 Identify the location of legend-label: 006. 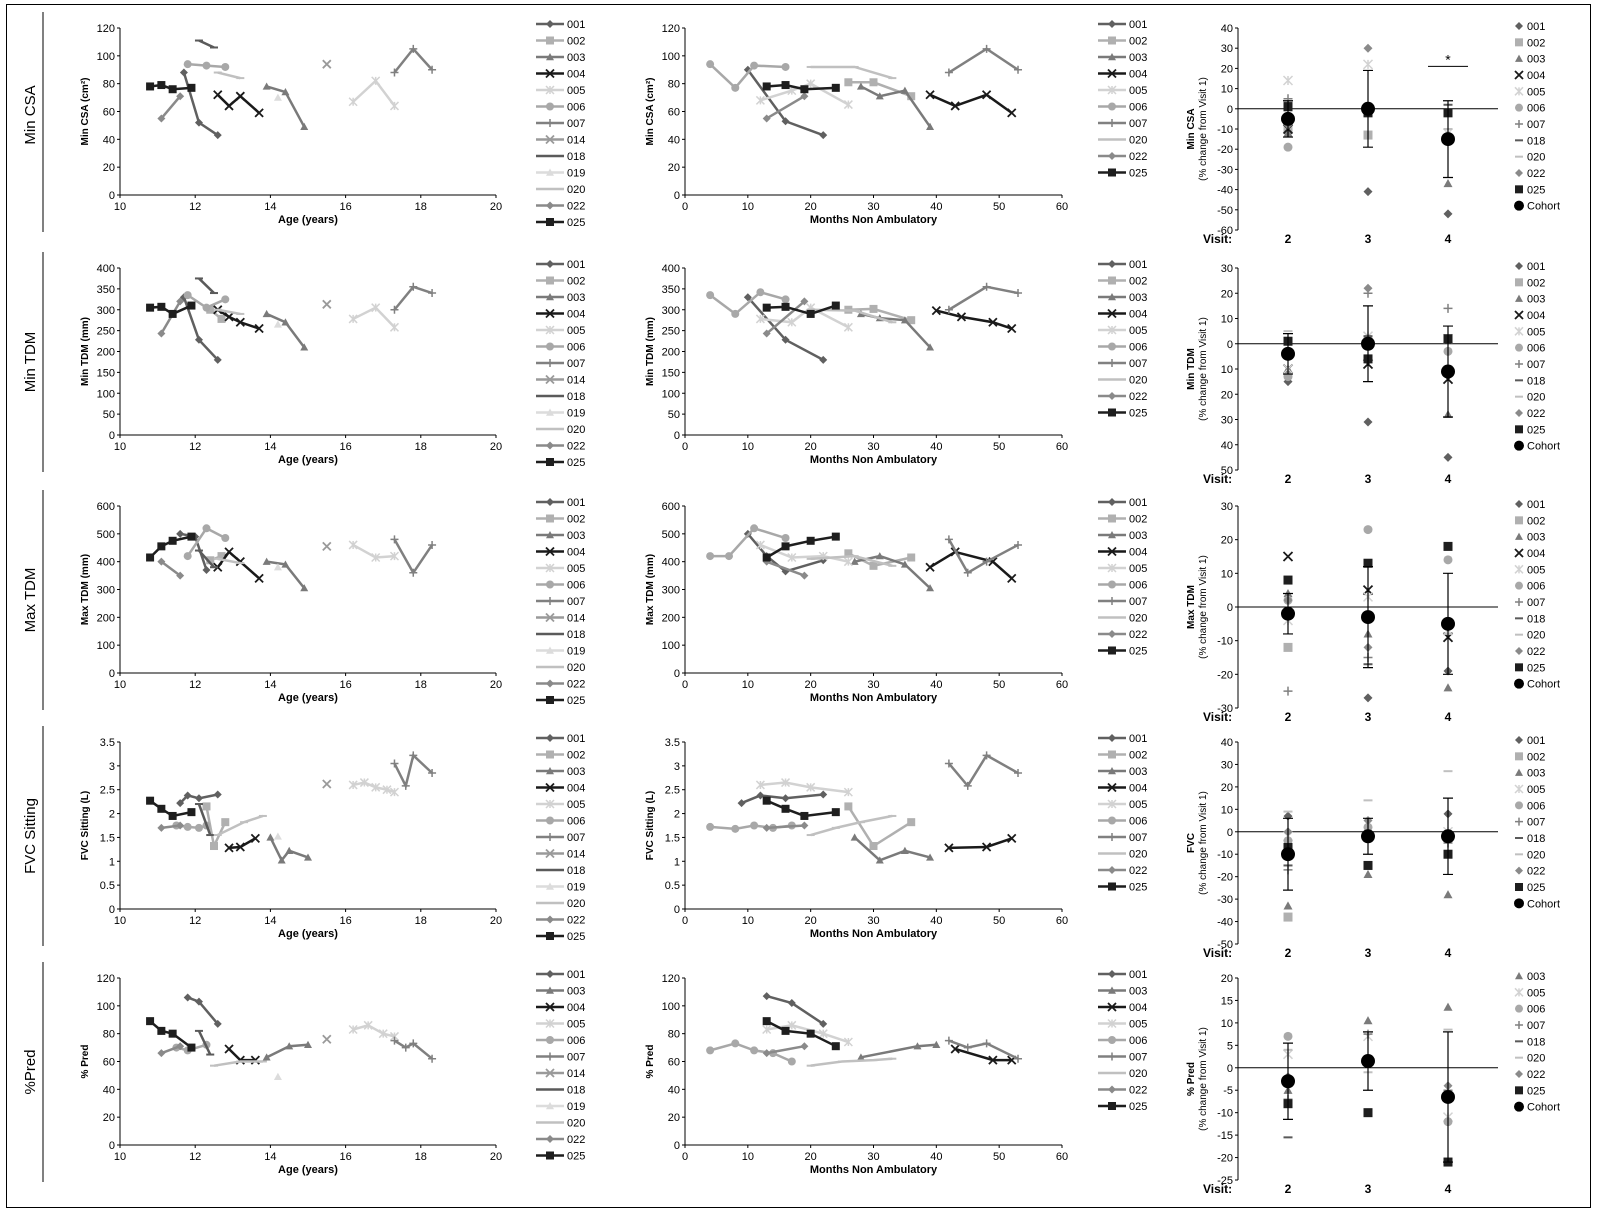
(576, 586).